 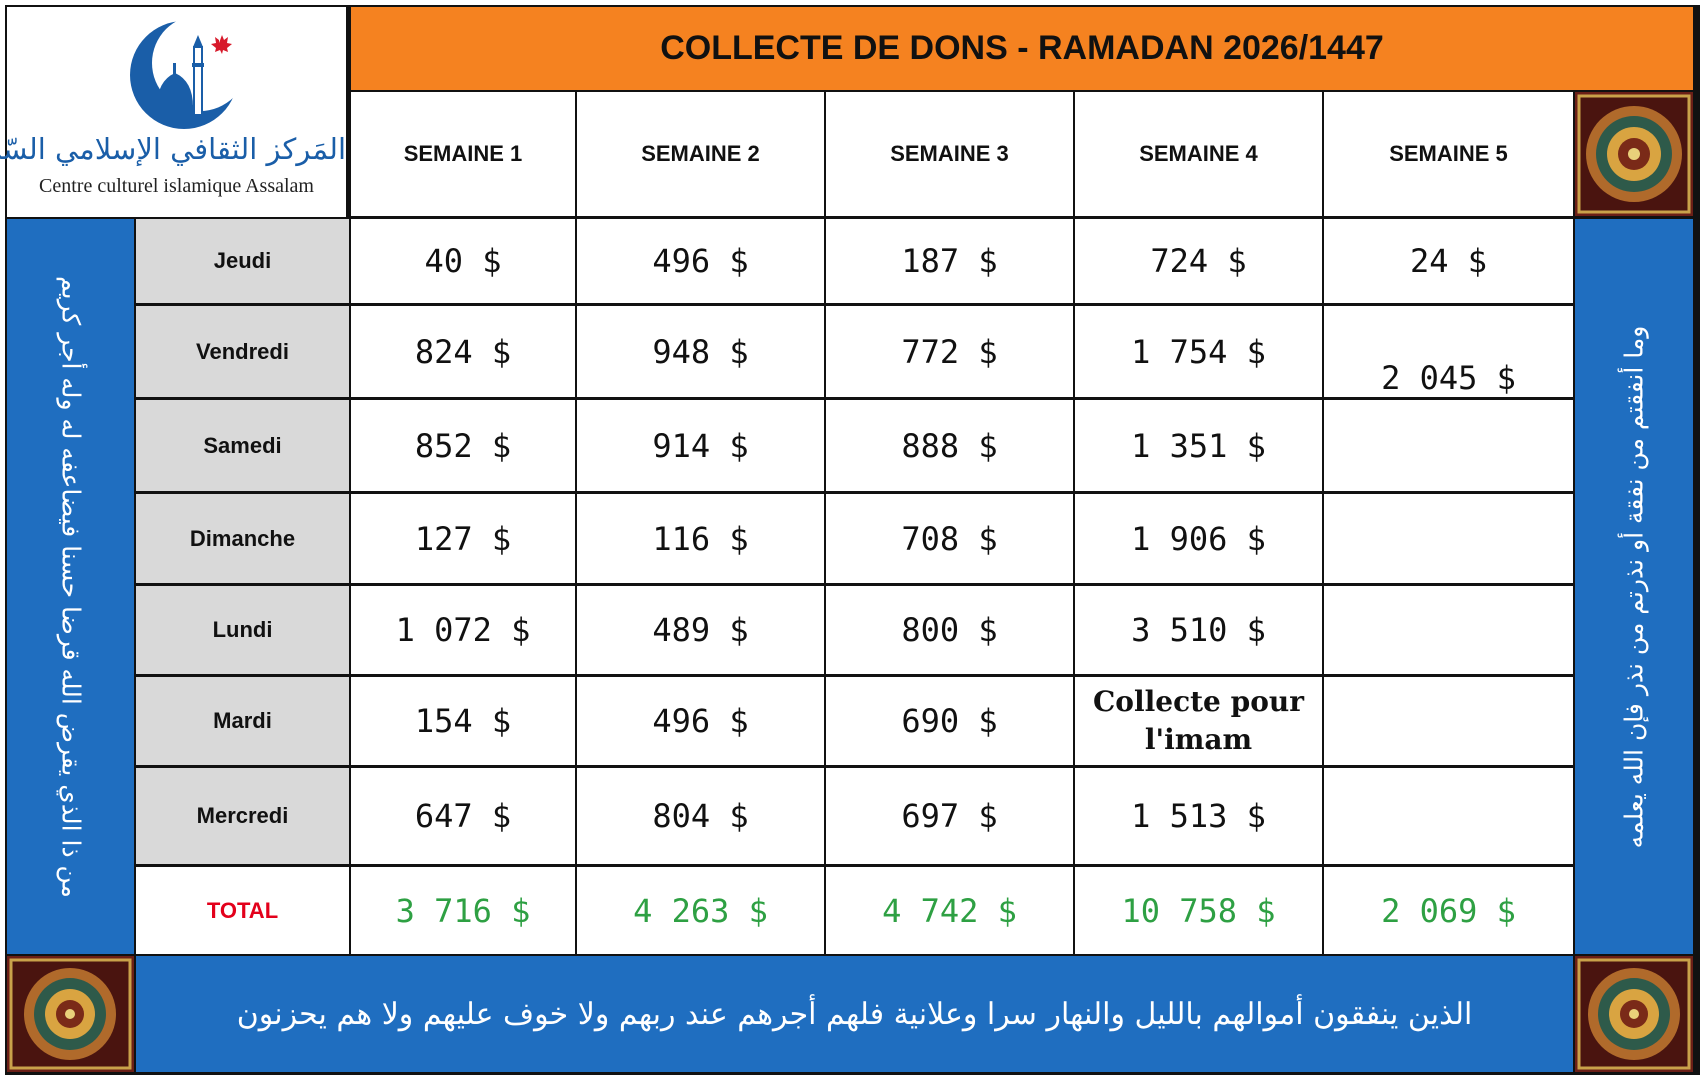 I want to click on cell-vendredi-week-4: 1 754 $, so click(x=1198, y=351).